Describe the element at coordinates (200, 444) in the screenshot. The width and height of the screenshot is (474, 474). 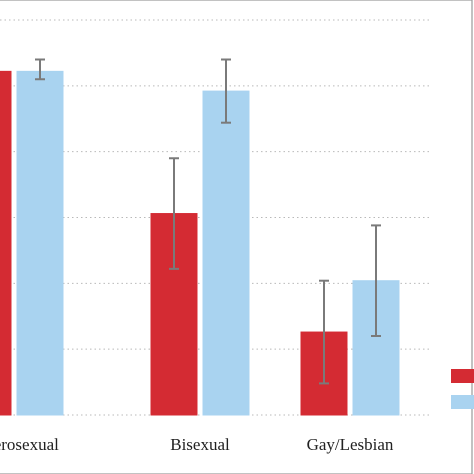
I see `x-tick-label: Bisexual` at that location.